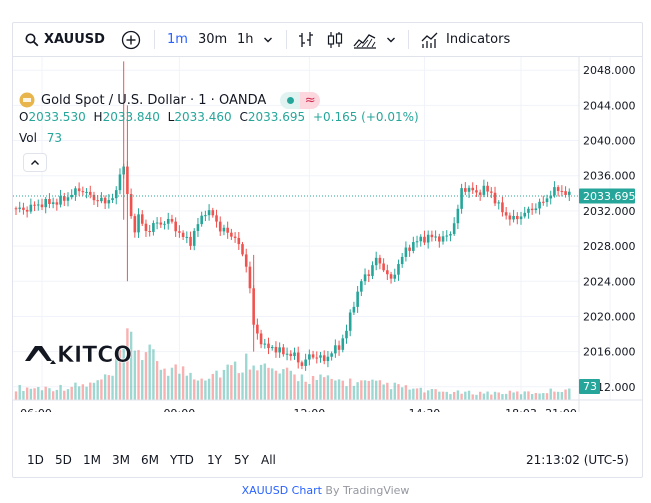 The height and width of the screenshot is (503, 651). I want to click on top-toolbar: XAUUSD 1m 30m 1h Indicators, so click(327, 40).